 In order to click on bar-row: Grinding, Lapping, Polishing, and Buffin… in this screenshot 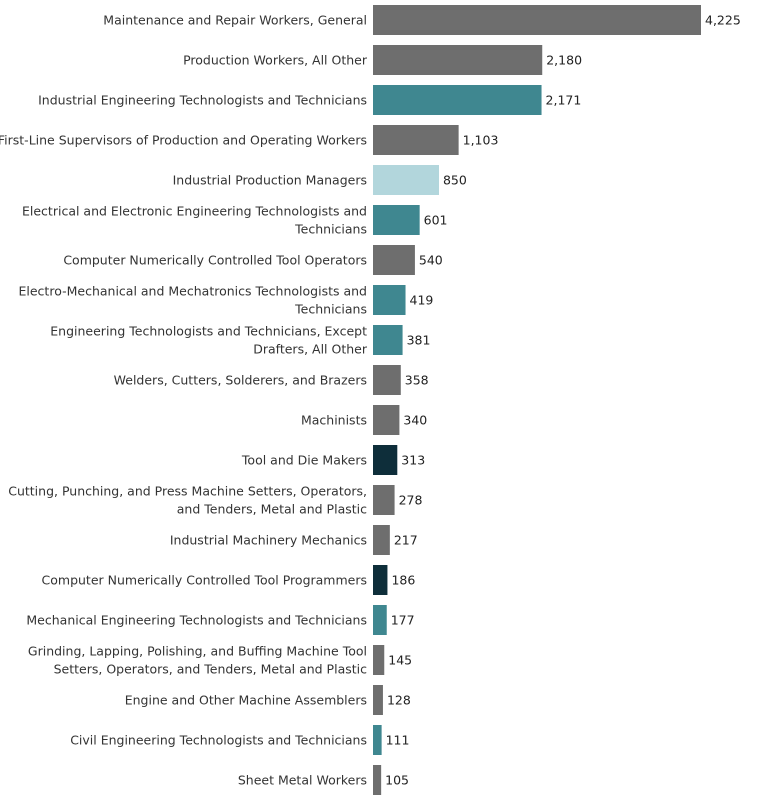, I will do `click(220, 660)`.